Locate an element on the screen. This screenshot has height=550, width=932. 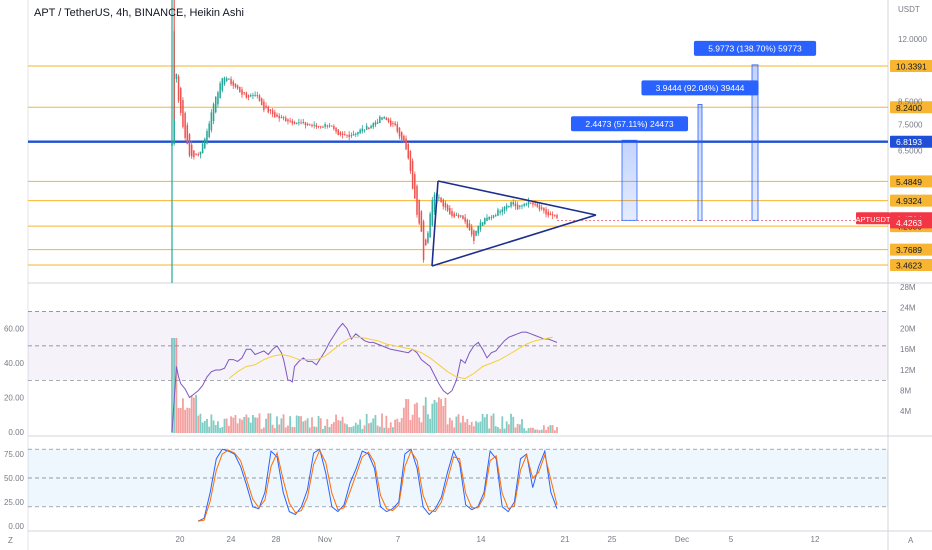
target-range is located at coordinates (755, 142).